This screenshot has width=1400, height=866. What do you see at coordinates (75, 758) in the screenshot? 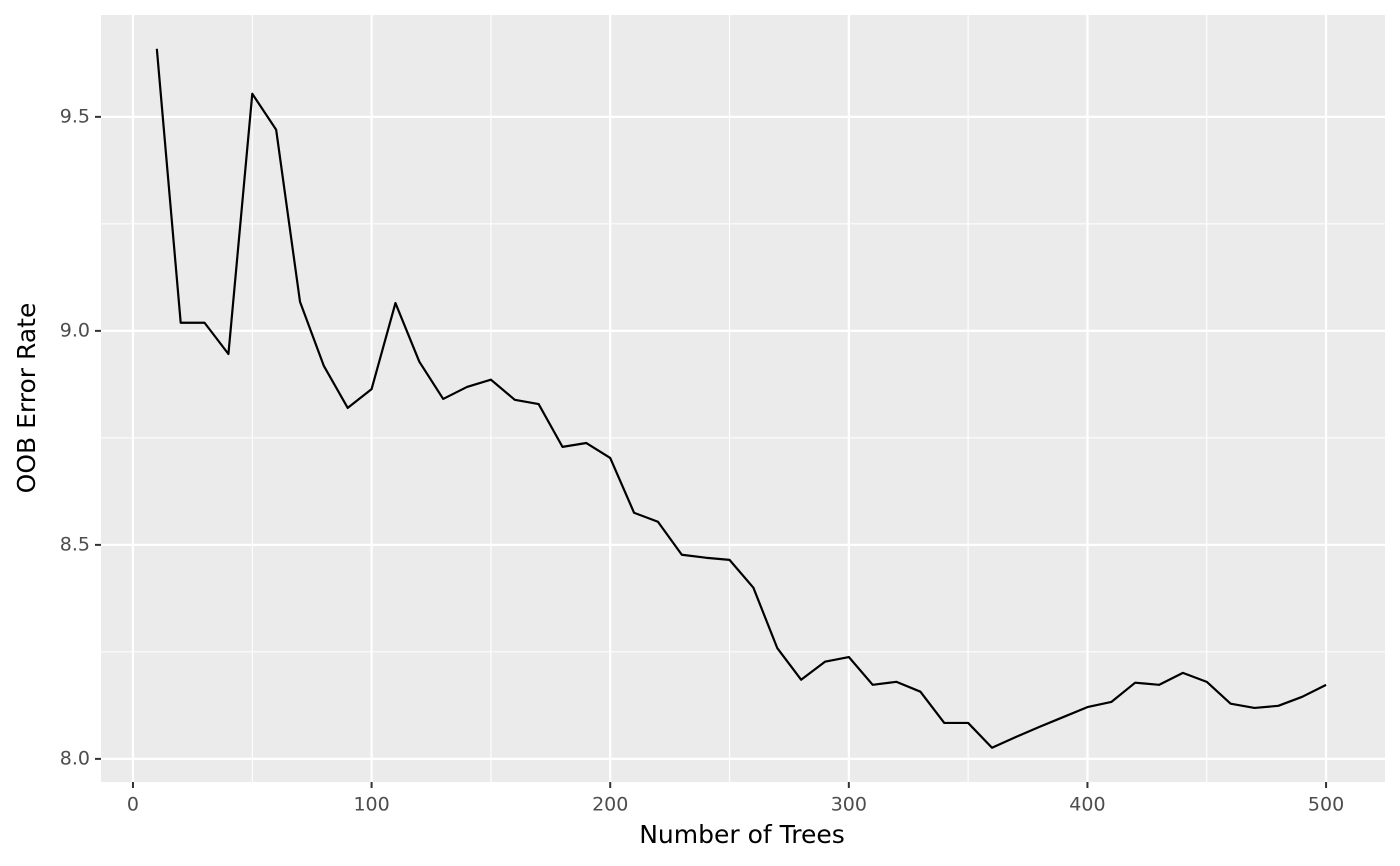
I see `y-tick-label: 8.0` at bounding box center [75, 758].